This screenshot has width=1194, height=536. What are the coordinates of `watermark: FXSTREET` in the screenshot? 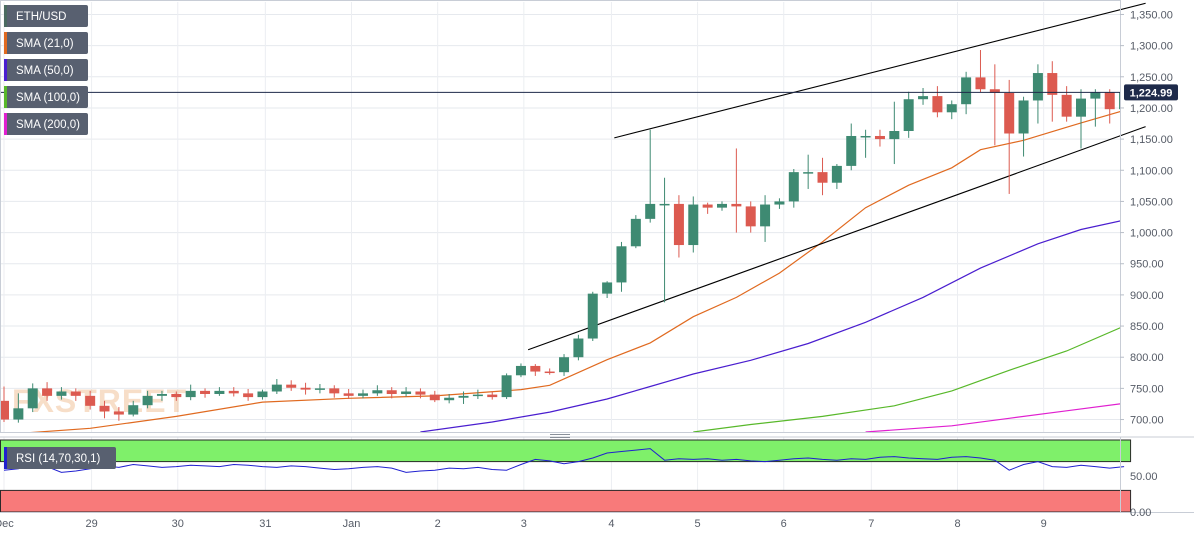 It's located at (99, 401).